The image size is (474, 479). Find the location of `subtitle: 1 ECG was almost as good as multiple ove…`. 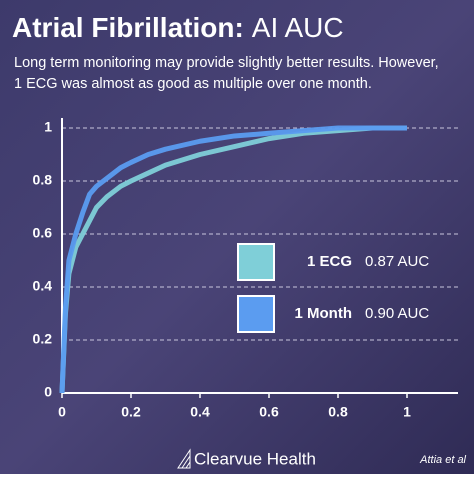

subtitle: 1 ECG was almost as good as multiple ove… is located at coordinates (193, 84).